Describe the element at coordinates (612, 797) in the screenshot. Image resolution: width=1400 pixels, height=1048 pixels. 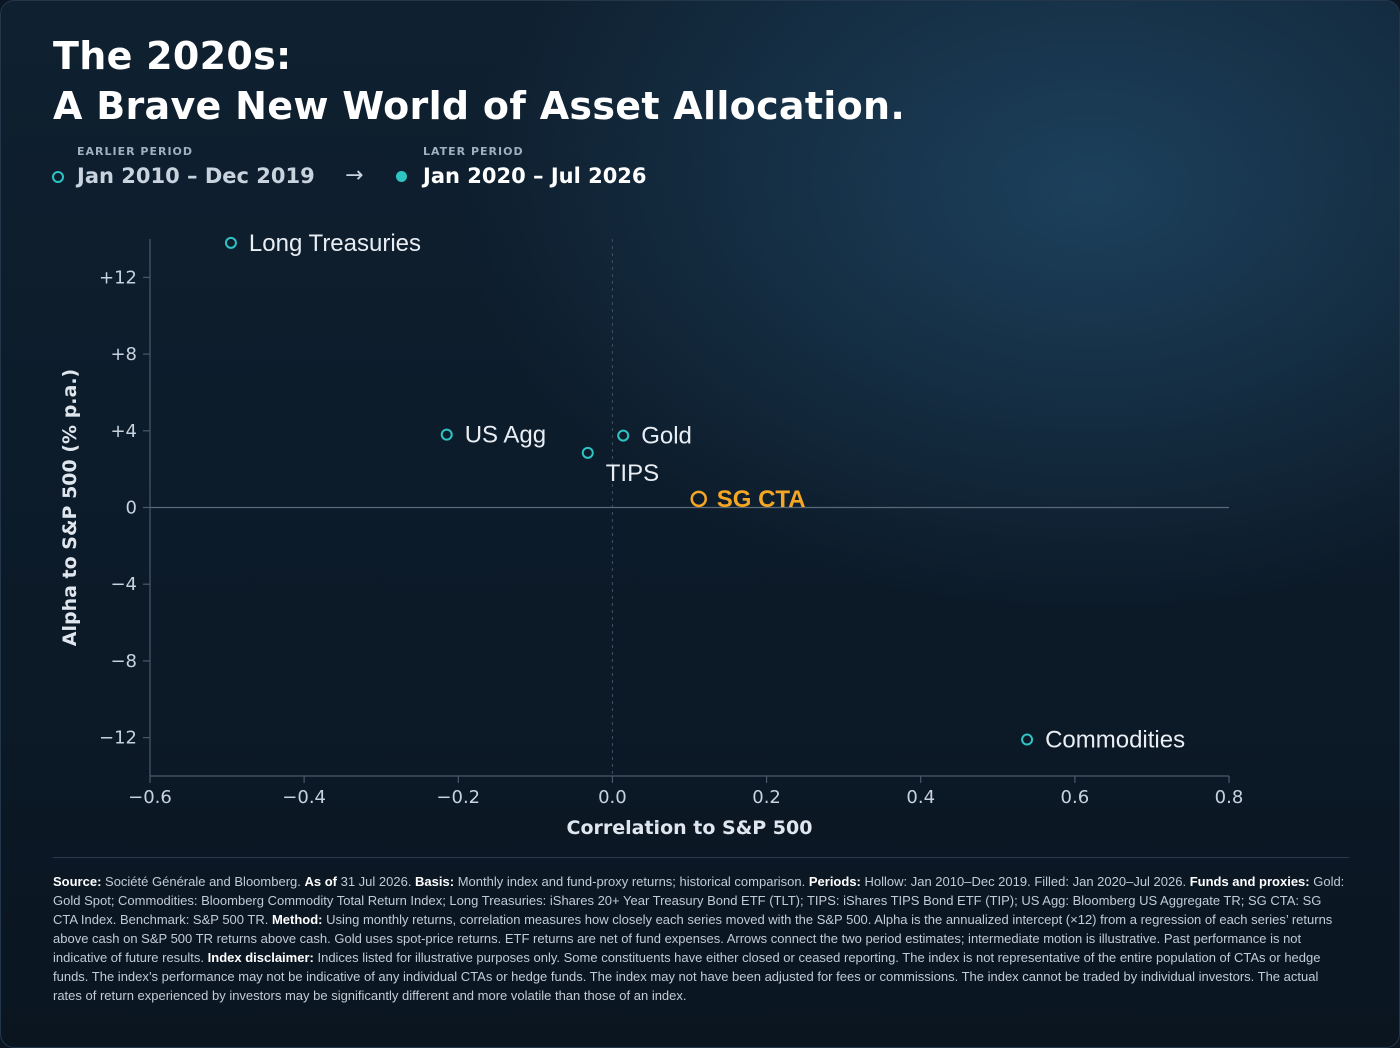
I see `x-tick-label: 0.0` at that location.